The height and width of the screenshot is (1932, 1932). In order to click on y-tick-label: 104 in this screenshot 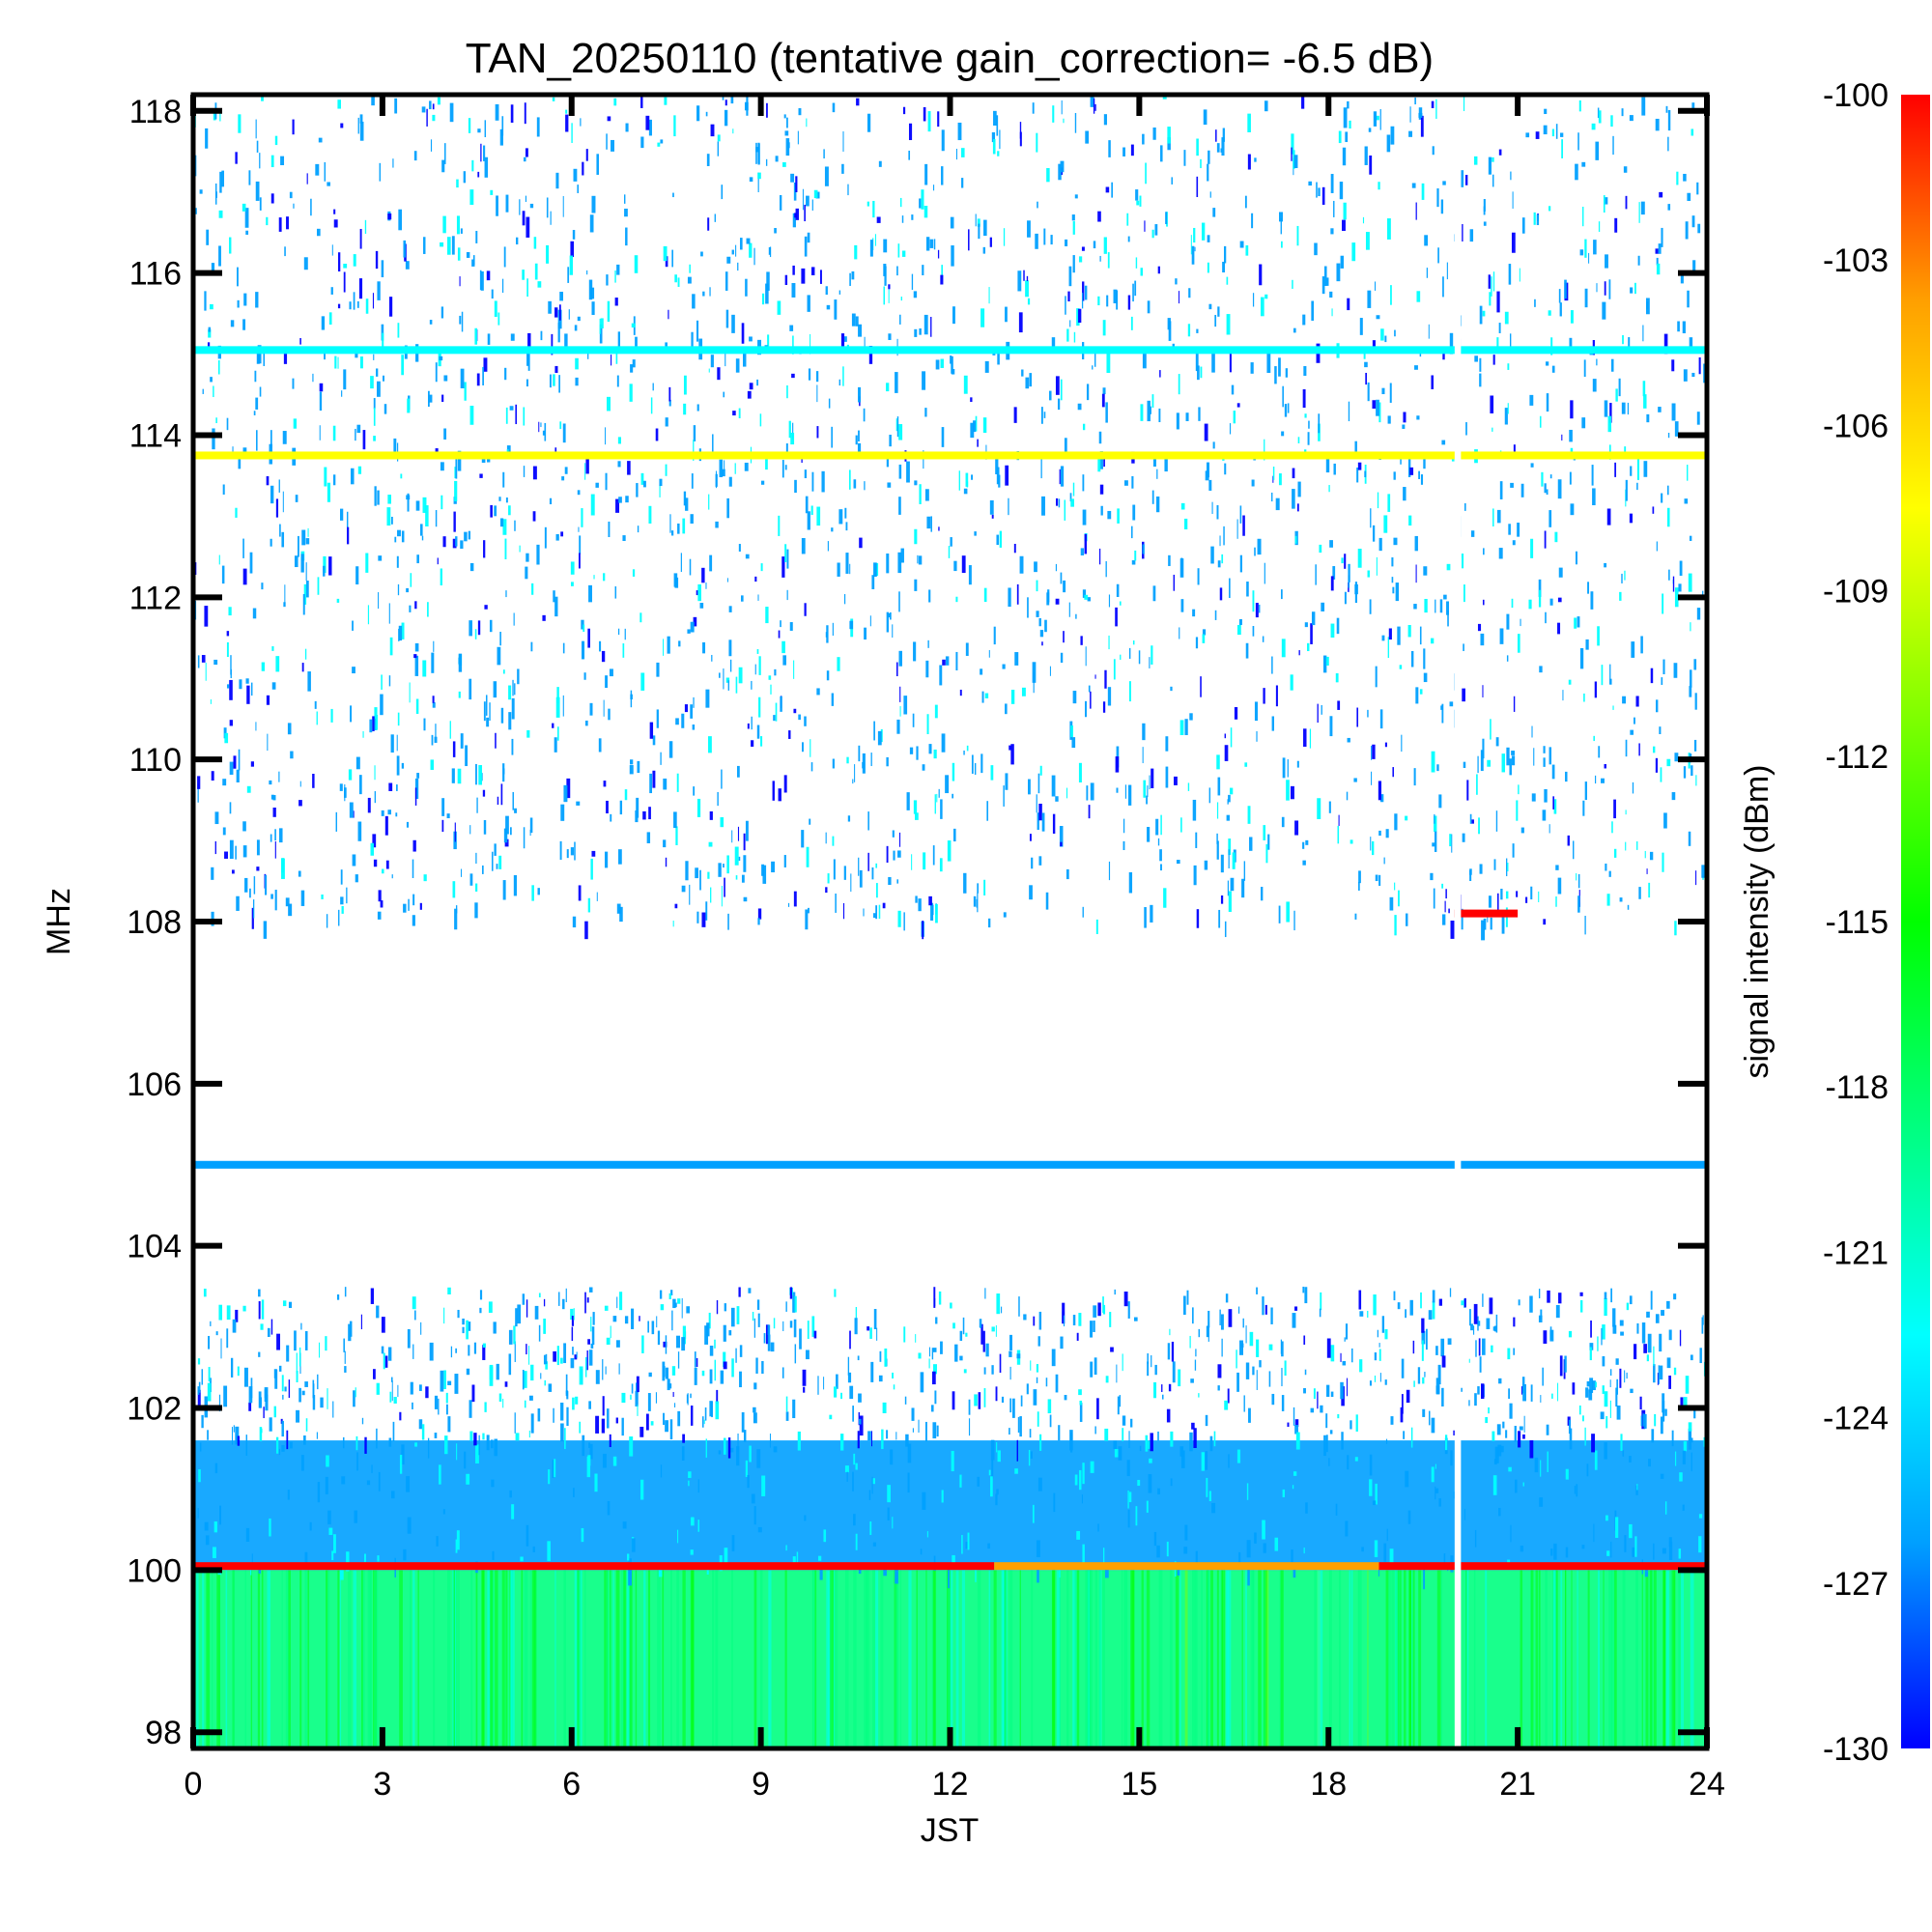, I will do `click(154, 1247)`.